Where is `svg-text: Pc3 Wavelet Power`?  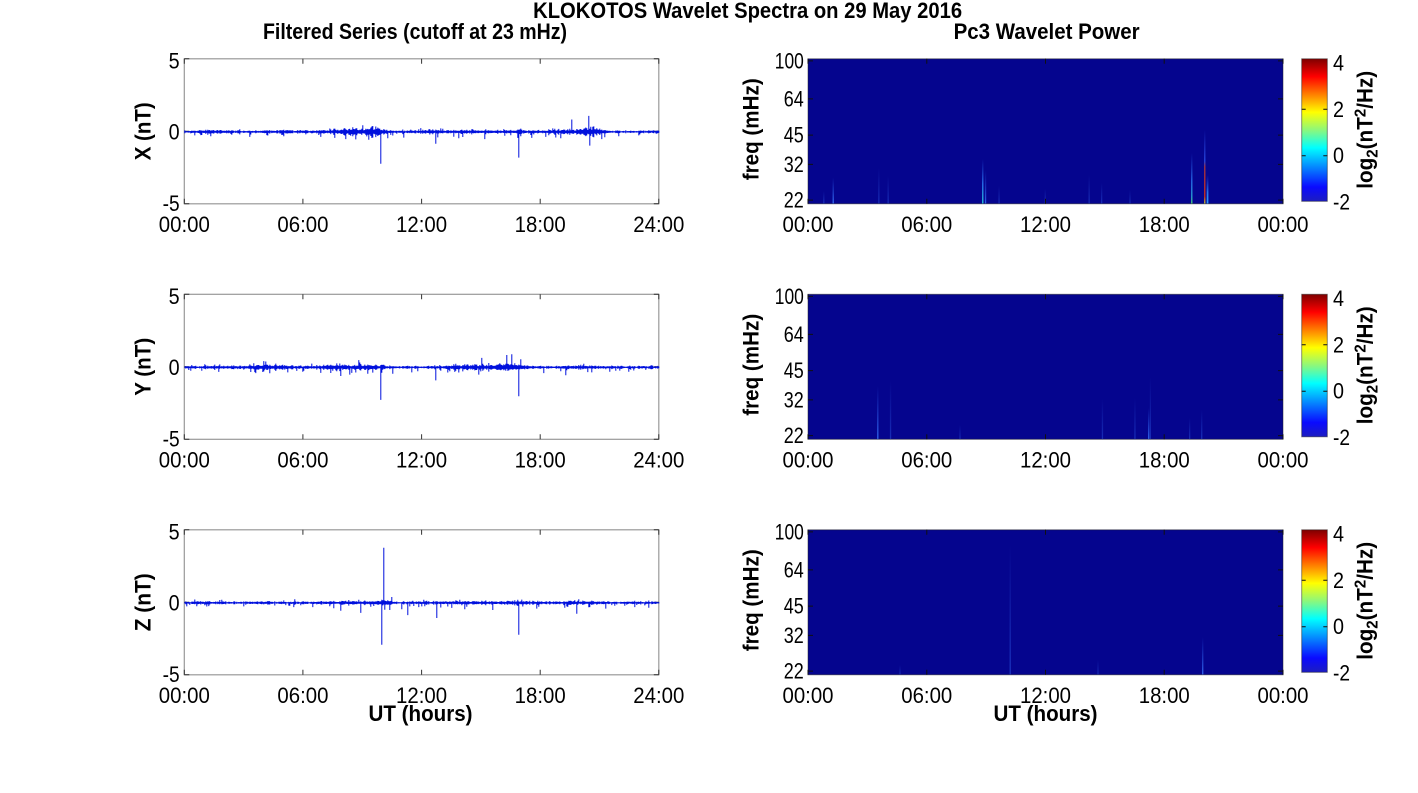
svg-text: Pc3 Wavelet Power is located at coordinates (1047, 31).